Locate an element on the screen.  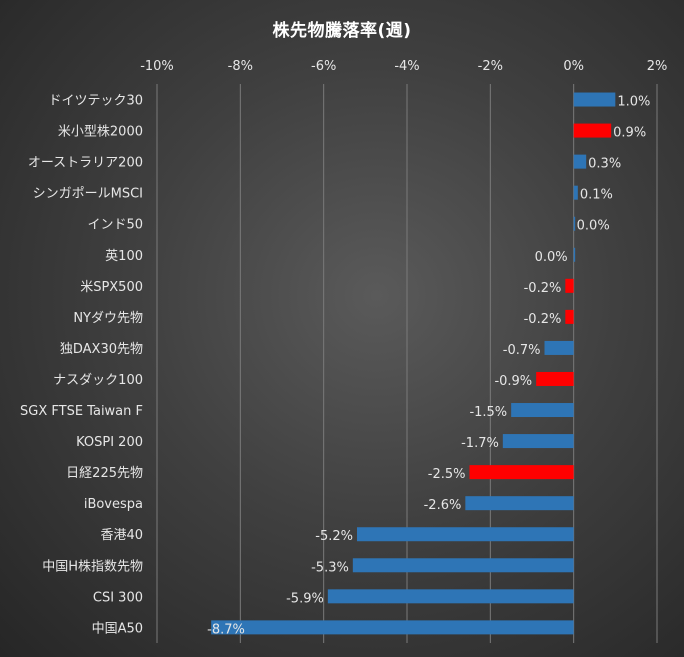
data-label: -1.5% is located at coordinates (488, 412).